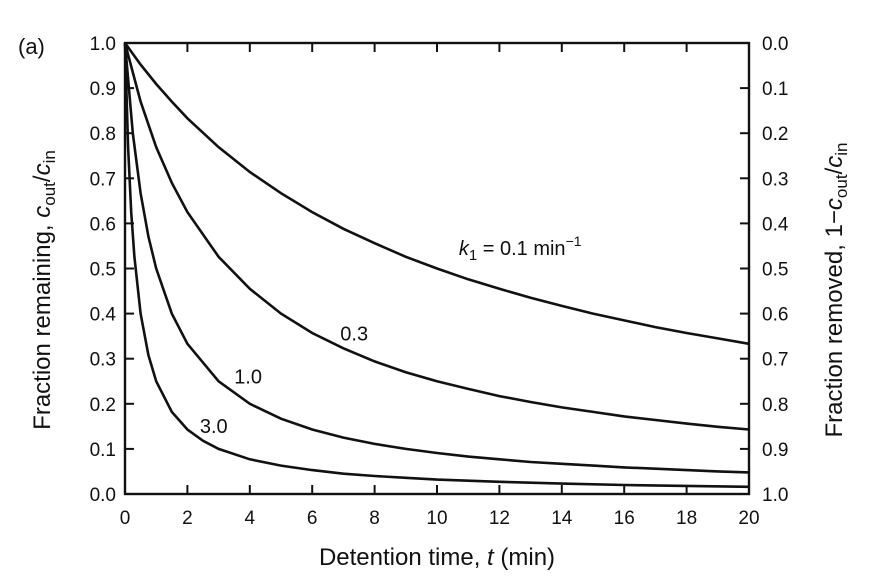 The height and width of the screenshot is (586, 874). I want to click on y-left-tick-label: 0.7, so click(103, 179).